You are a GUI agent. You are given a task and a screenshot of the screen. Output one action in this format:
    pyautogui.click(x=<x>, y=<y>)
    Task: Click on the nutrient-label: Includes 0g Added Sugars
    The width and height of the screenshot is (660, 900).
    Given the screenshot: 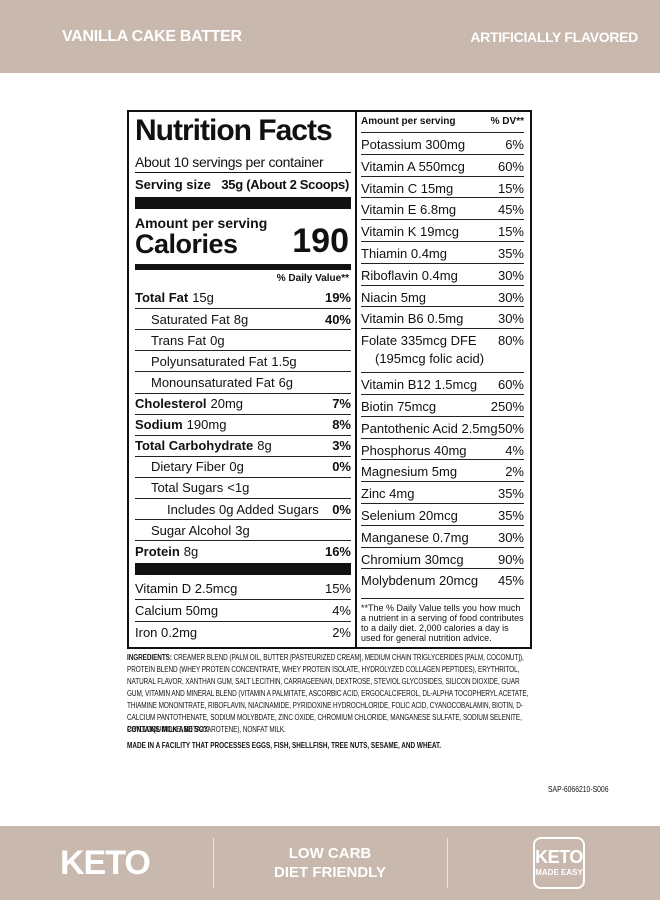 What is the action you would take?
    pyautogui.click(x=227, y=509)
    